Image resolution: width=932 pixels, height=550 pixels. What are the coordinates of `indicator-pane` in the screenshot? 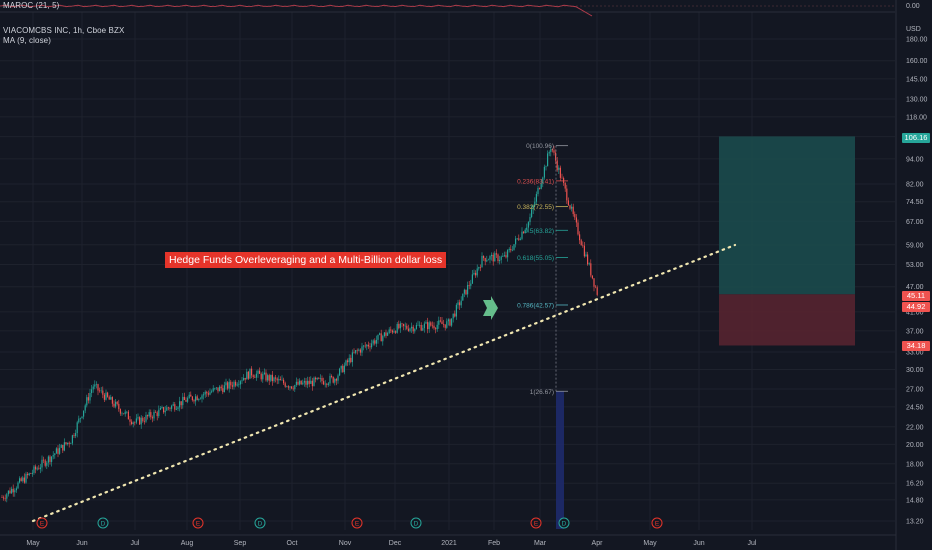 It's located at (447, 10).